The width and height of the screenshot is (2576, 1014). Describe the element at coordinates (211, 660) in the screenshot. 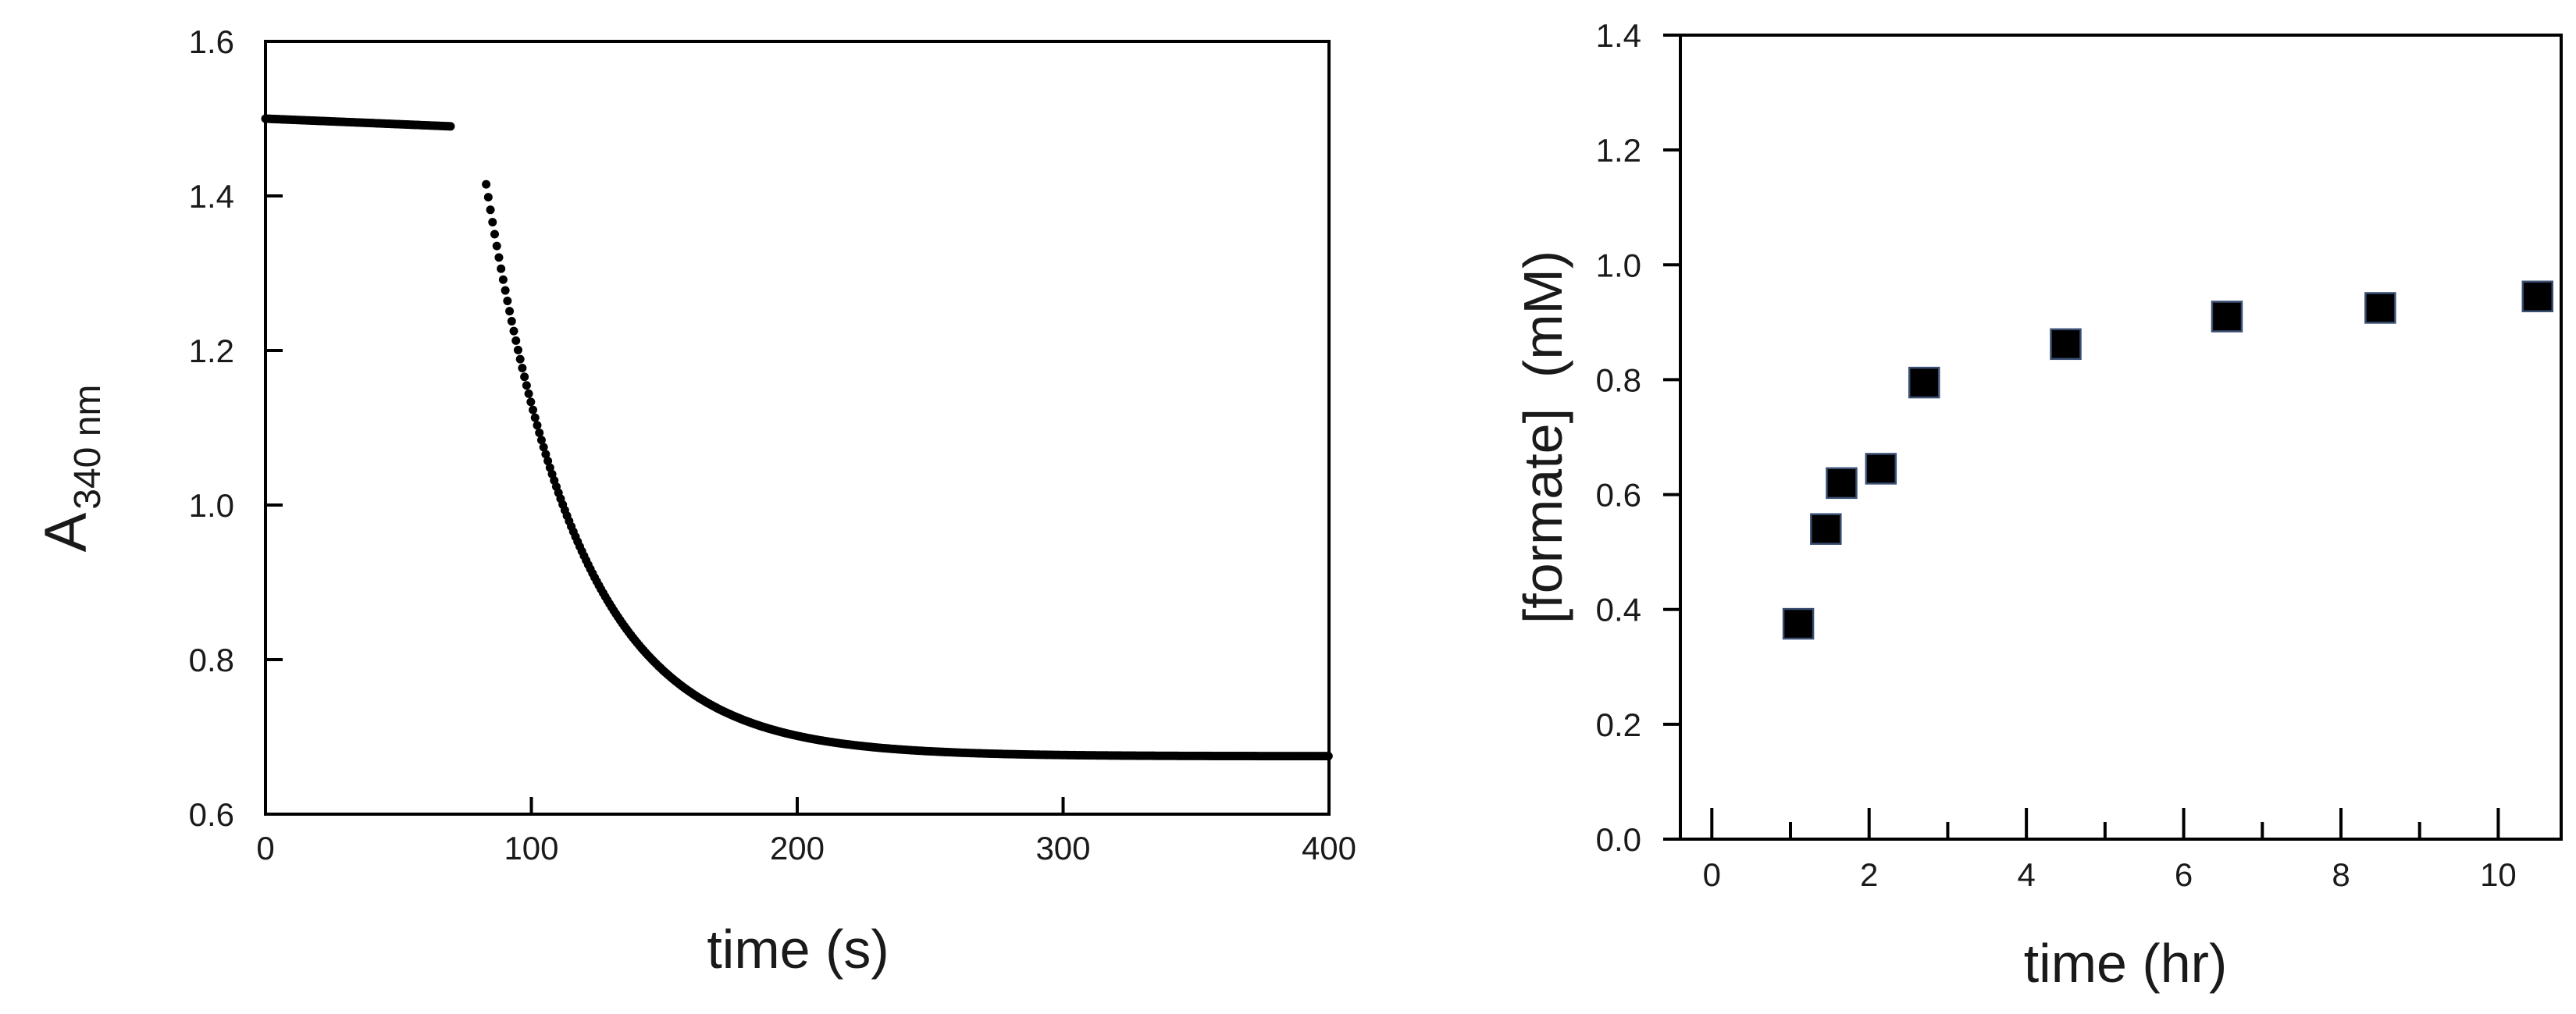

I see `absorbance-y-tick-label: 0.8` at that location.